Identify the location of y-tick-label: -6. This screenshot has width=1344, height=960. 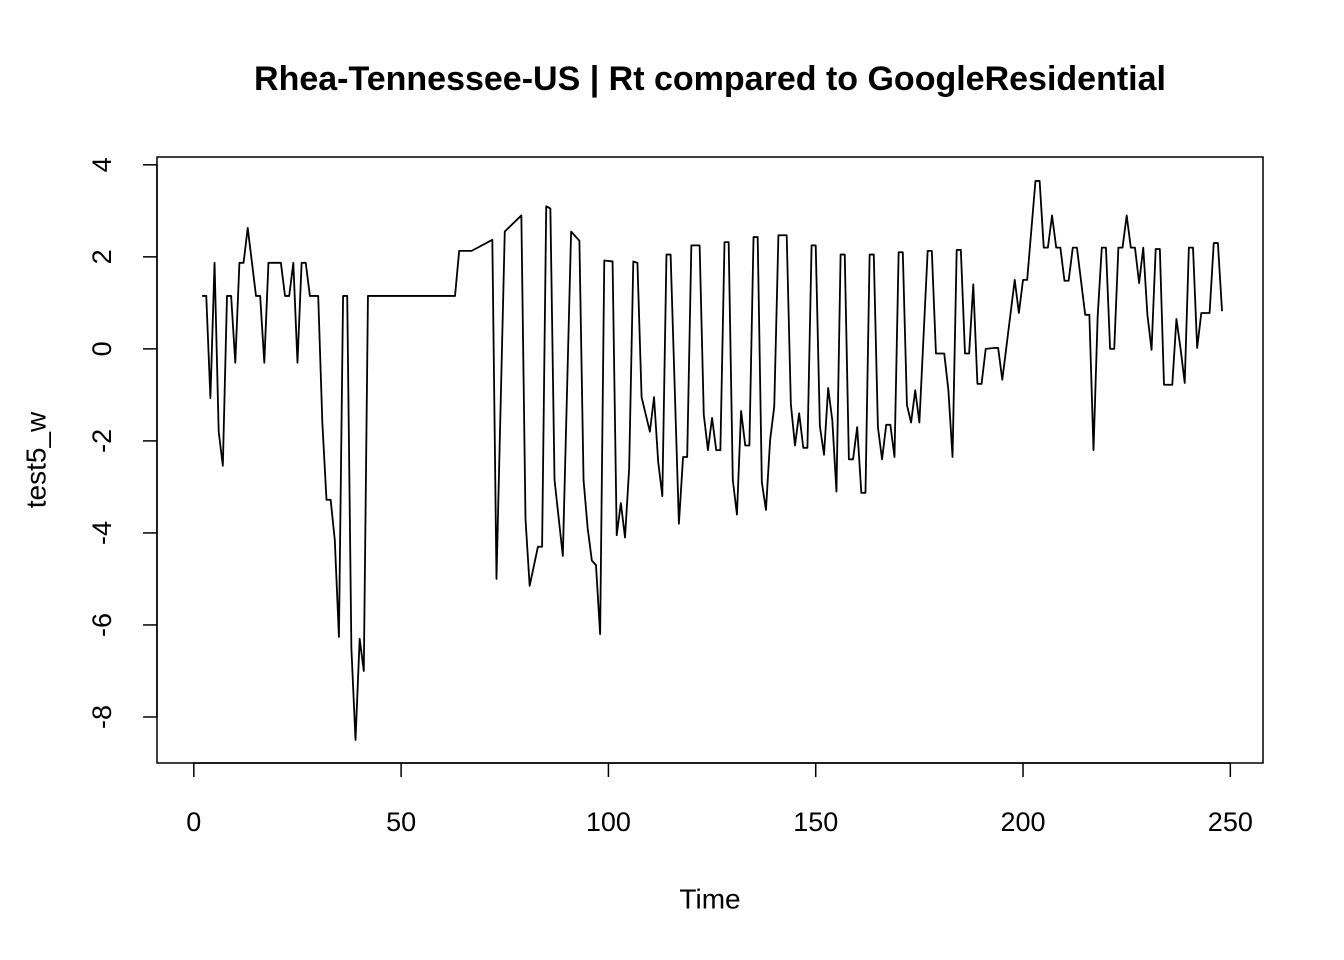
(102, 625).